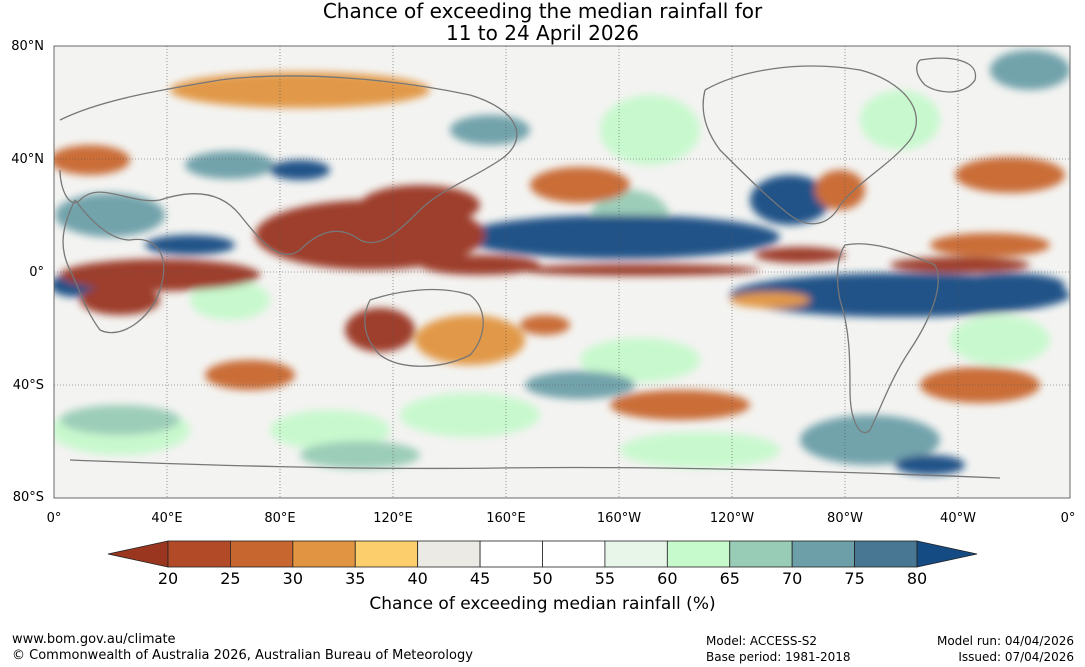 The height and width of the screenshot is (667, 1085). I want to click on lat-label-80s: 80°S, so click(28, 497).